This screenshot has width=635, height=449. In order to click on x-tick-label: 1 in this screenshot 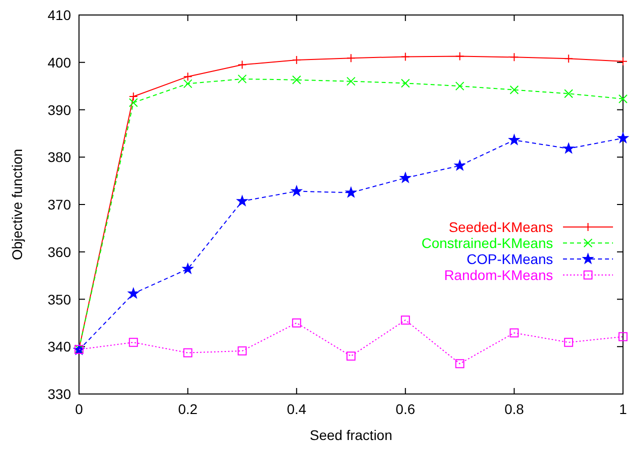, I will do `click(623, 409)`.